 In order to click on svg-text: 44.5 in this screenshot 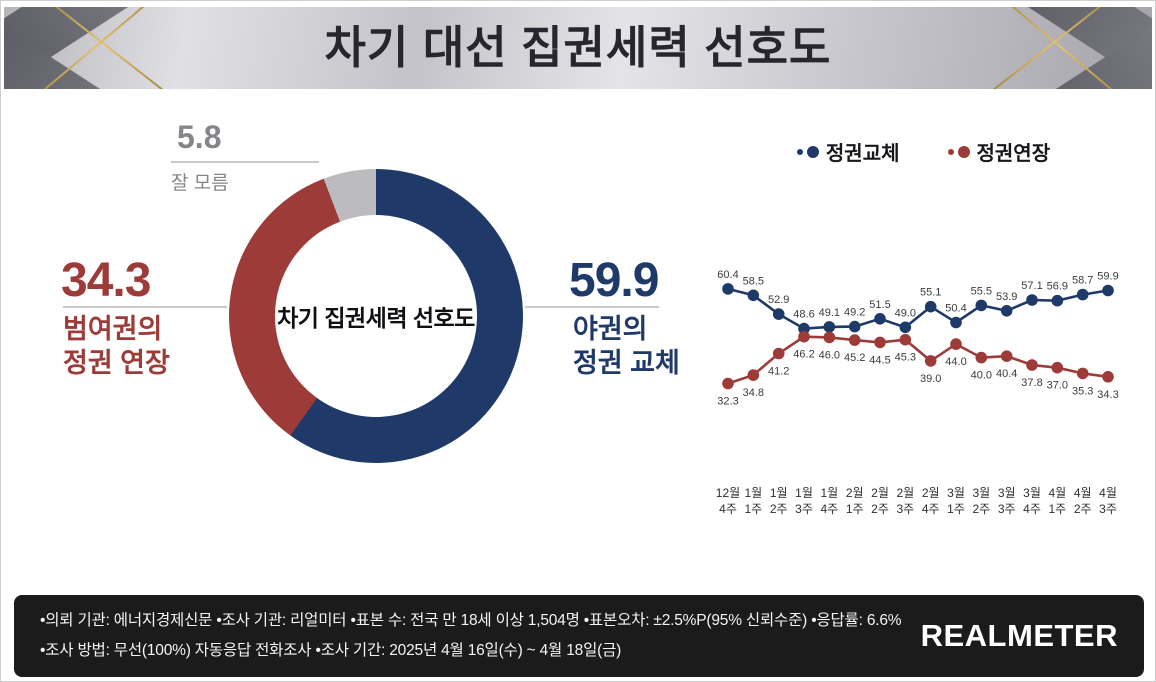, I will do `click(879, 360)`.